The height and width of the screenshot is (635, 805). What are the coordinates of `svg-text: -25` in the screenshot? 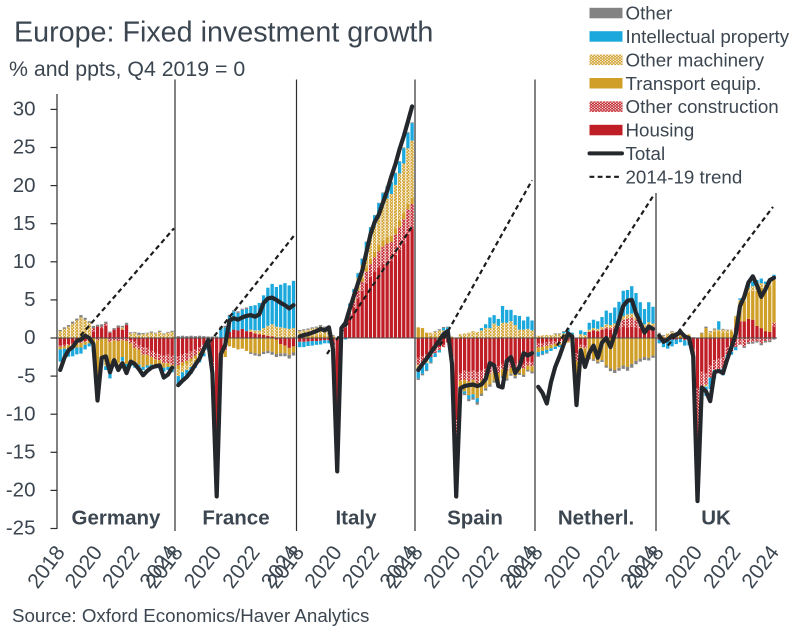 It's located at (21, 528).